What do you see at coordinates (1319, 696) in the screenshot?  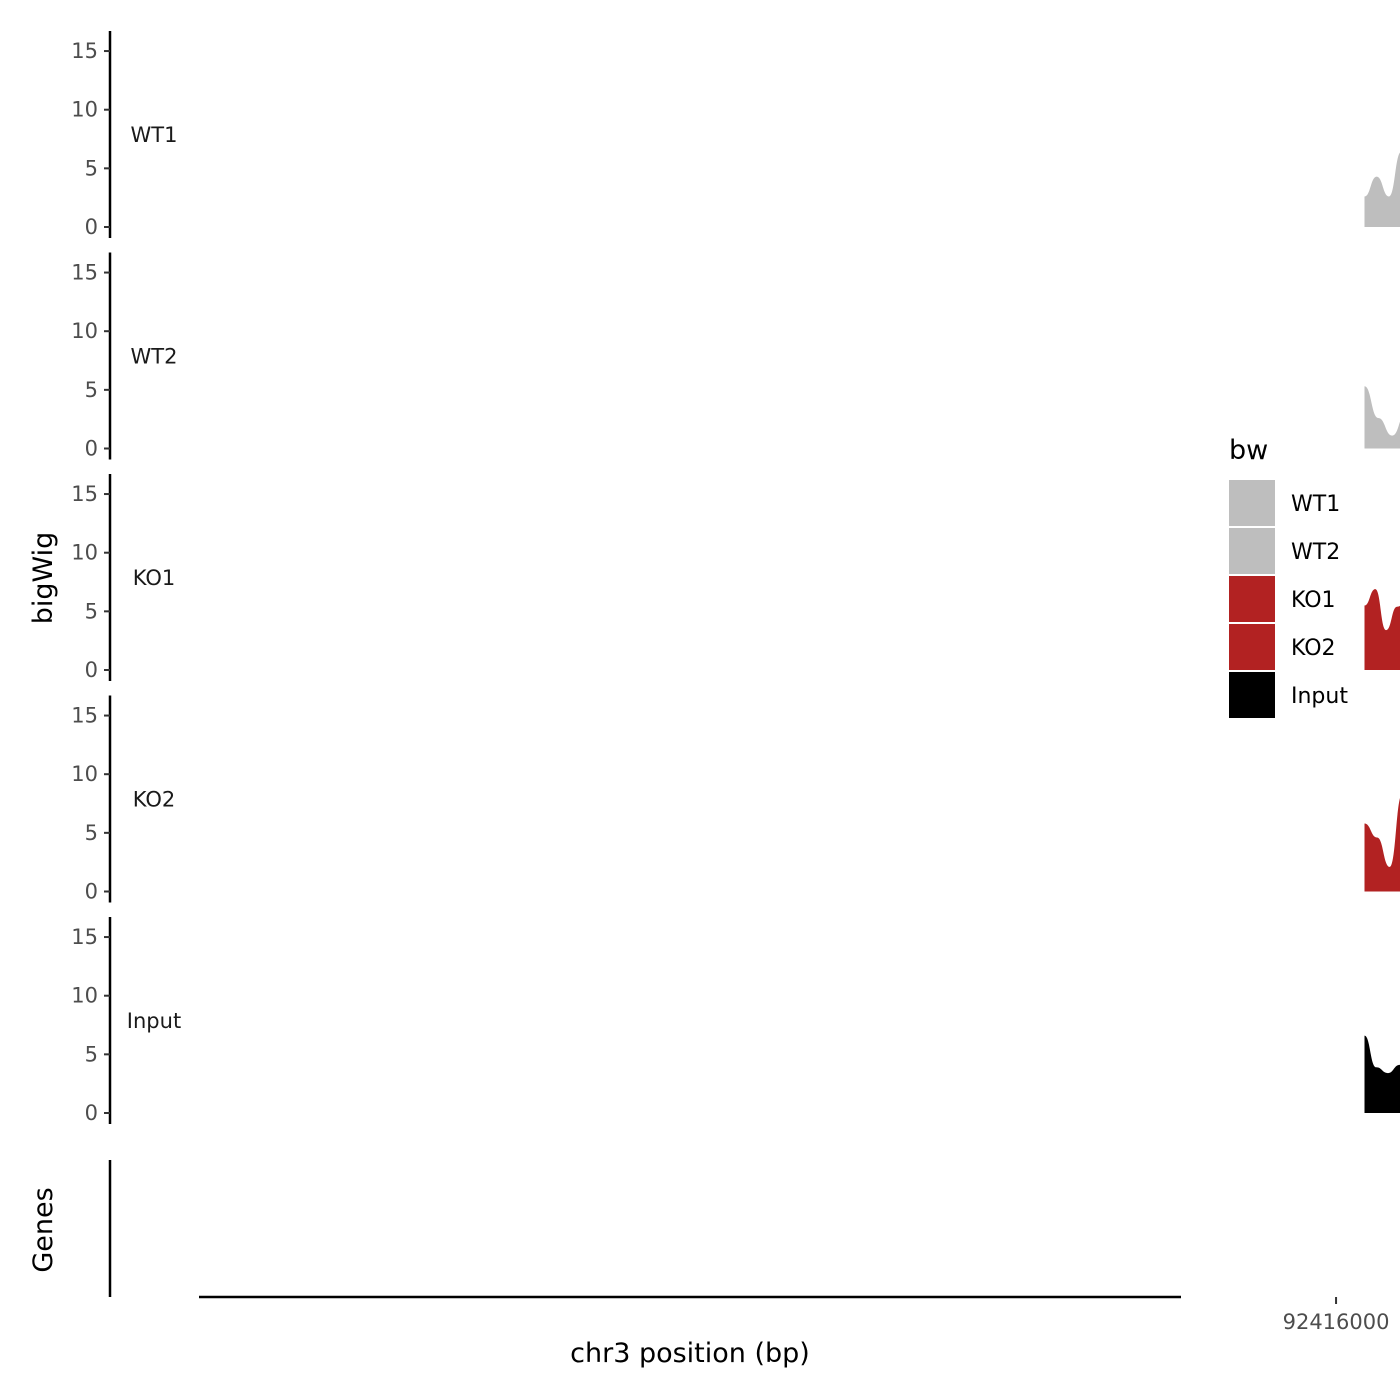 I see `legend-label: Input` at bounding box center [1319, 696].